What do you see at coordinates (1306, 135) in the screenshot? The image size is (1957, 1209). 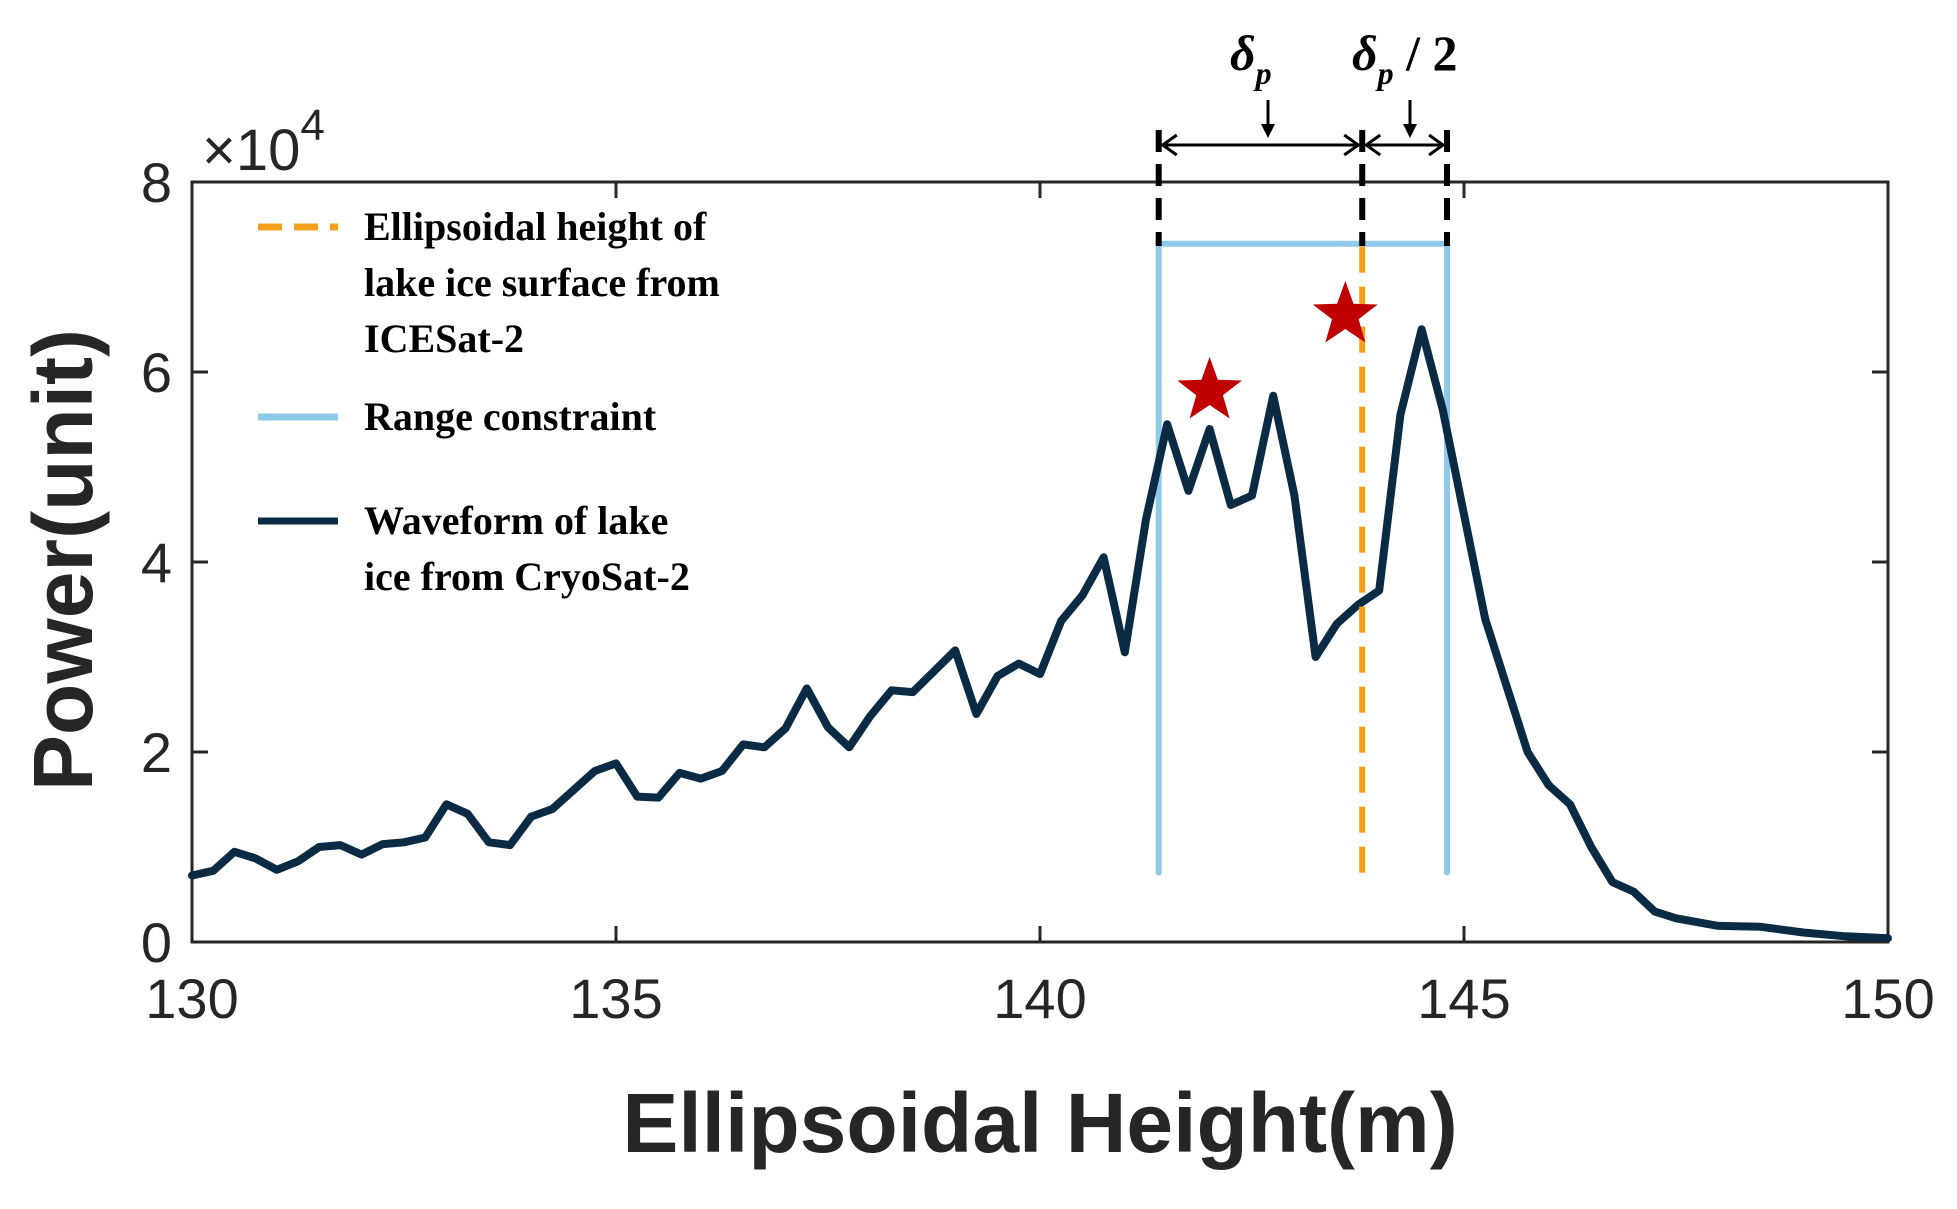 I see `delta-annotations: δp δp / 2` at bounding box center [1306, 135].